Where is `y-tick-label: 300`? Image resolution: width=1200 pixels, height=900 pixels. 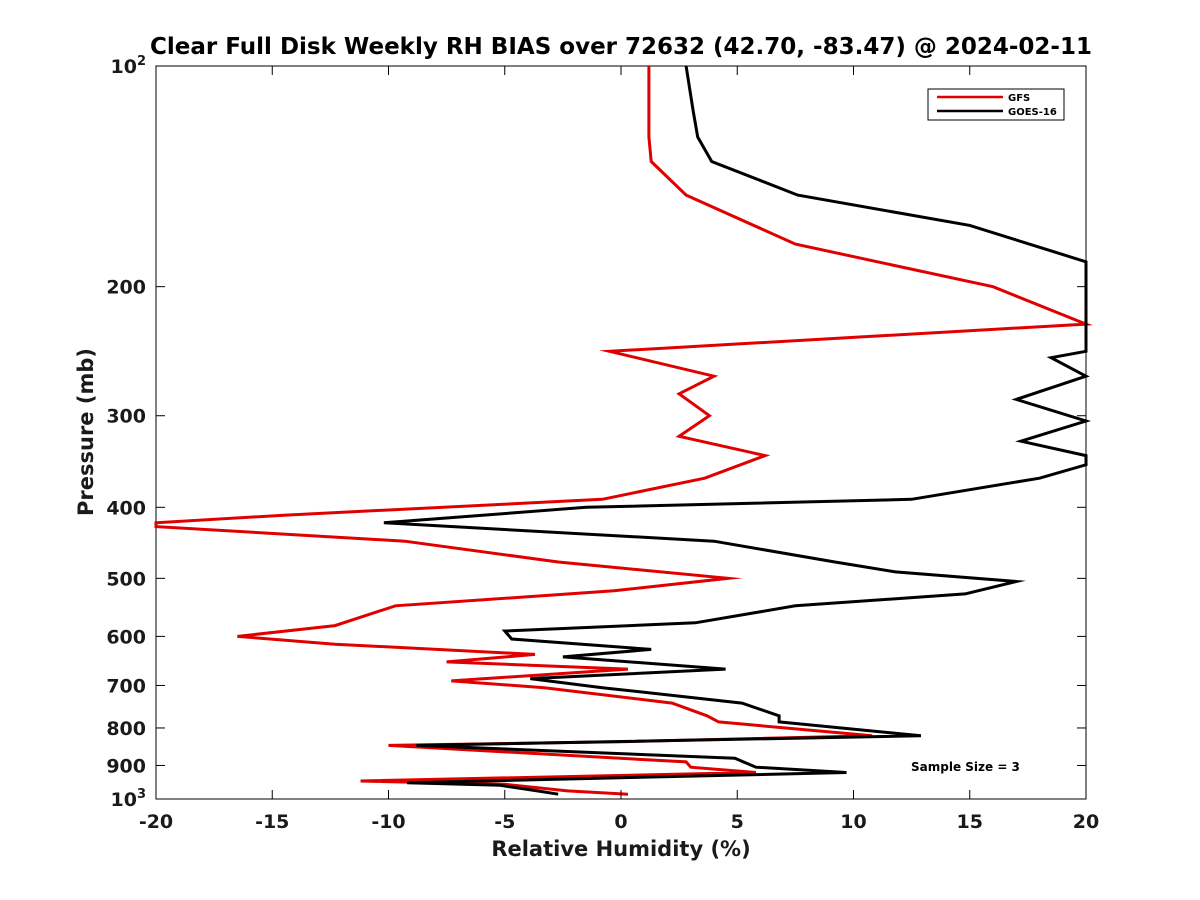 y-tick-label: 300 is located at coordinates (126, 417).